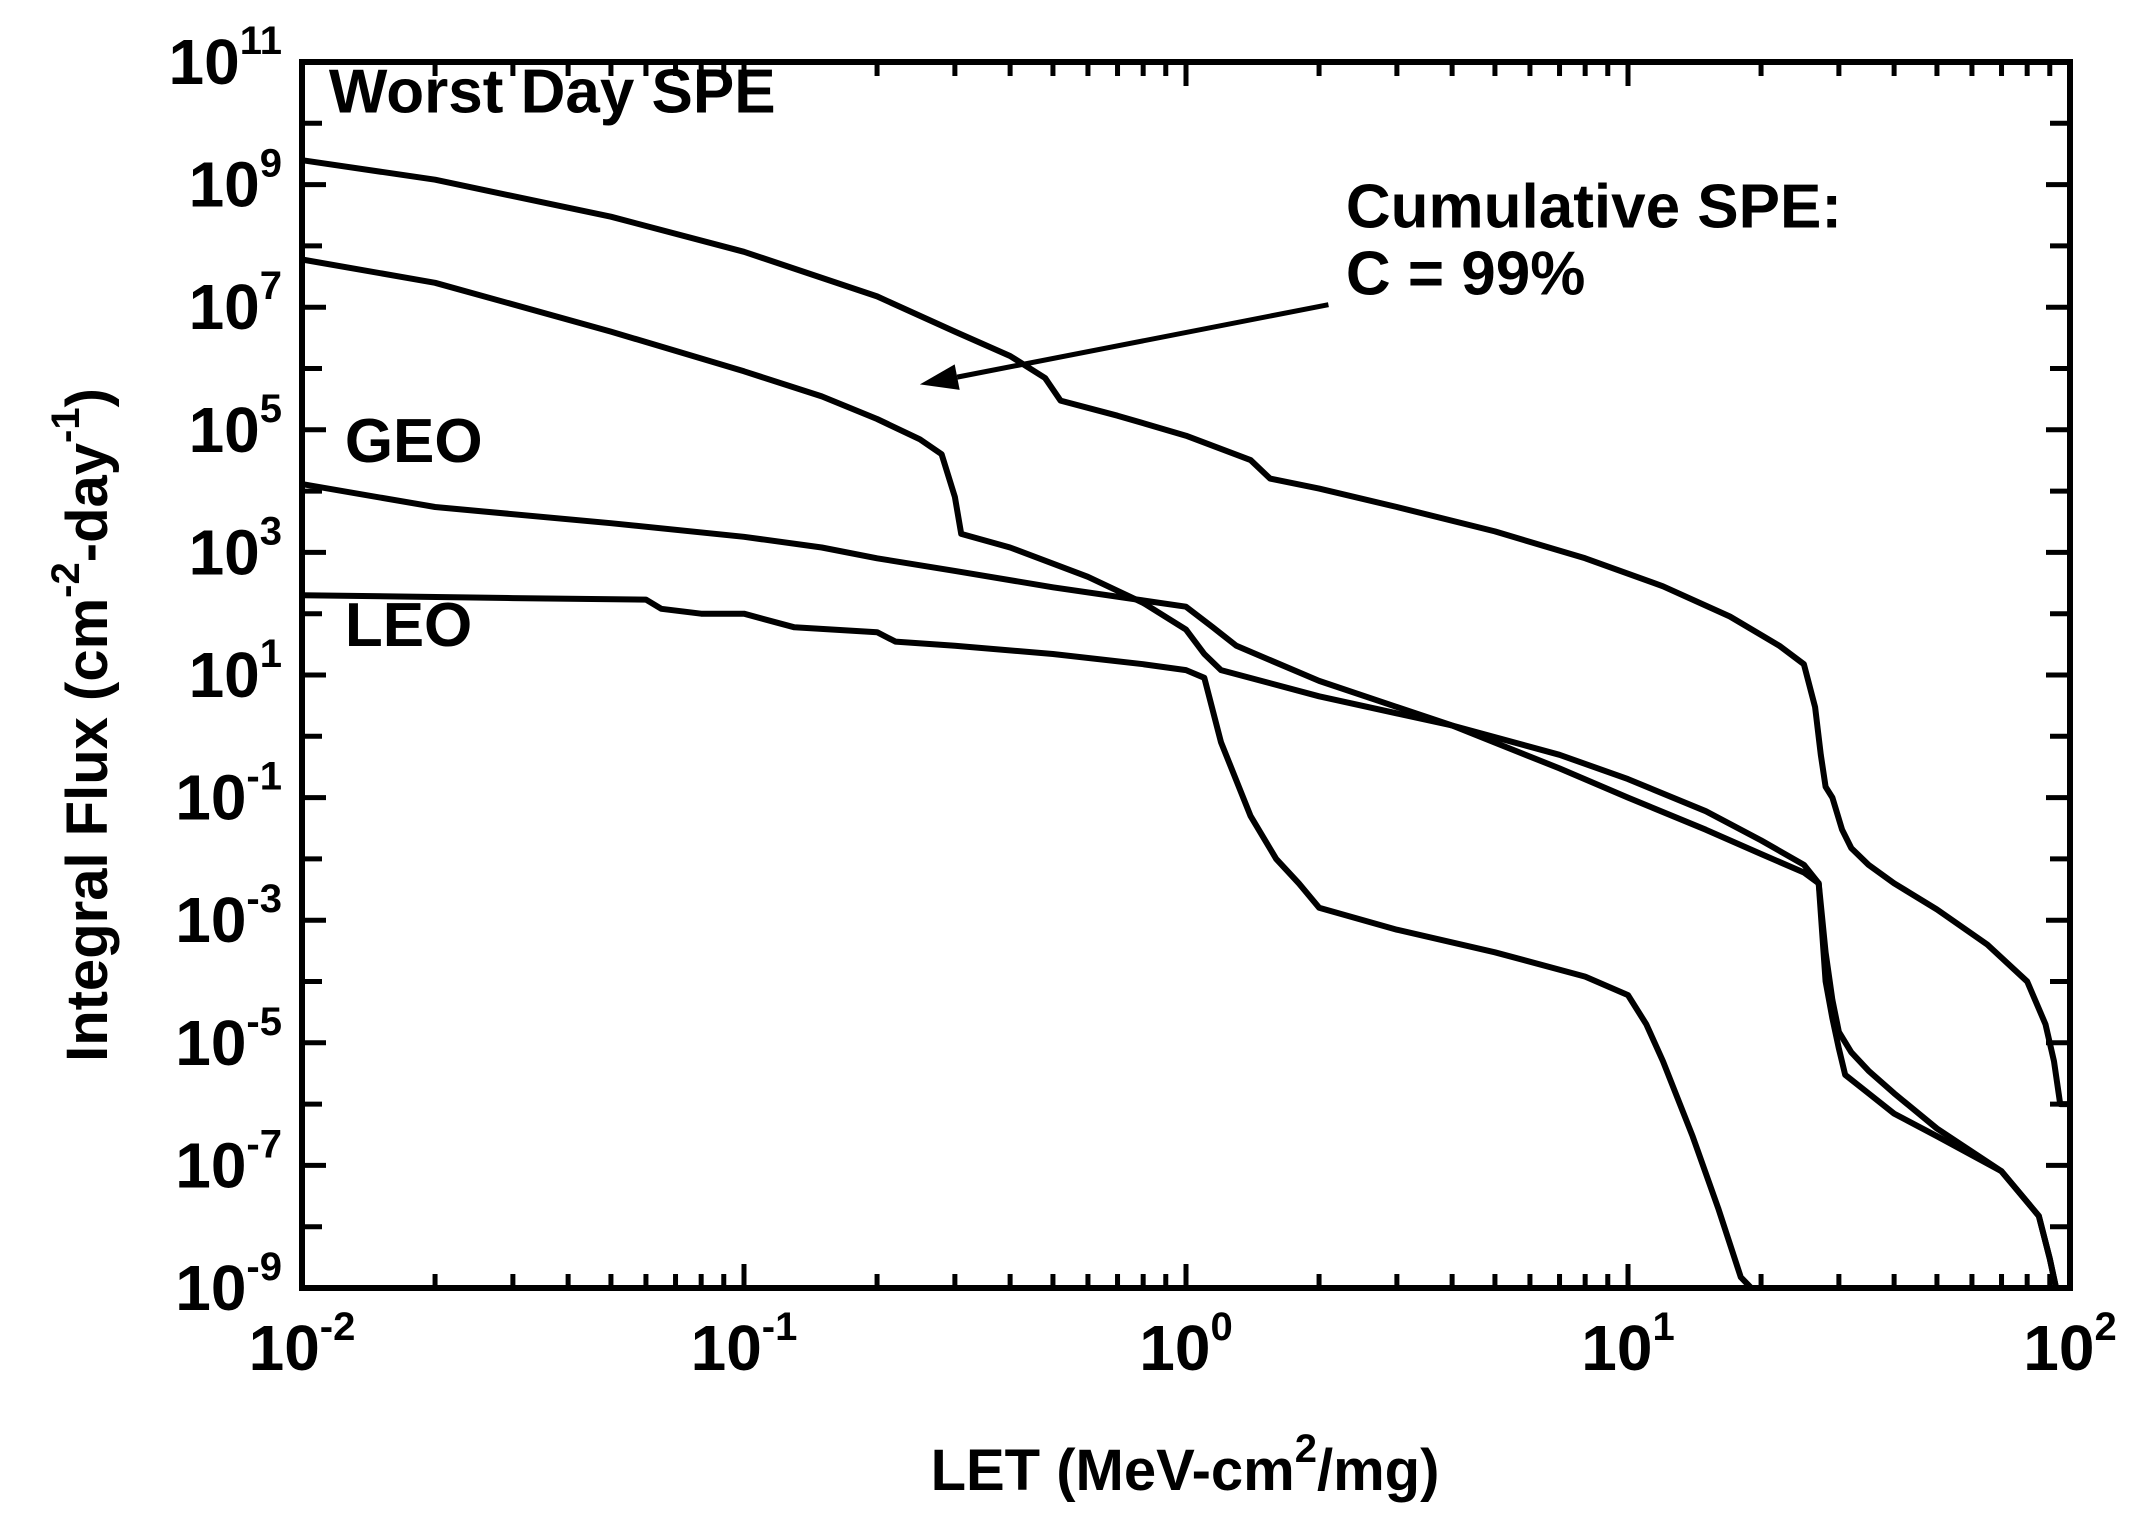 The image size is (2141, 1528). What do you see at coordinates (1185, 1465) in the screenshot?
I see `x-axis-title: LET (MeV-cm2/mg)` at bounding box center [1185, 1465].